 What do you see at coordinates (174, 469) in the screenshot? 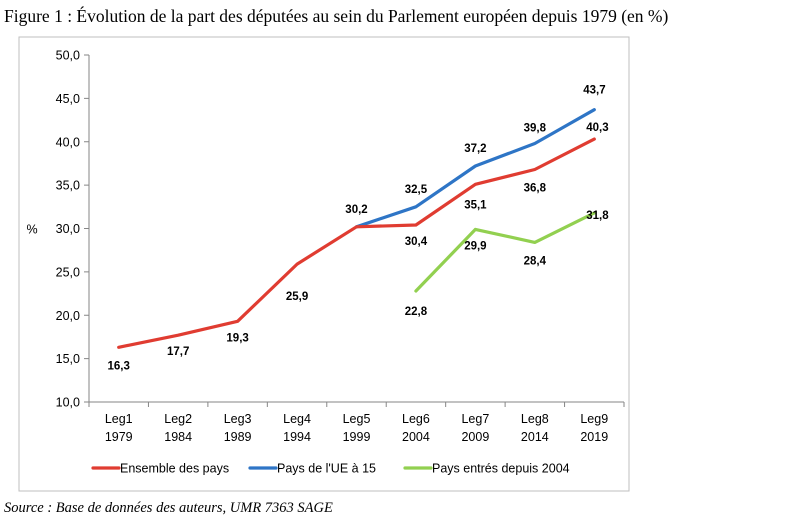
I see `legend-label: Ensemble des pays` at bounding box center [174, 469].